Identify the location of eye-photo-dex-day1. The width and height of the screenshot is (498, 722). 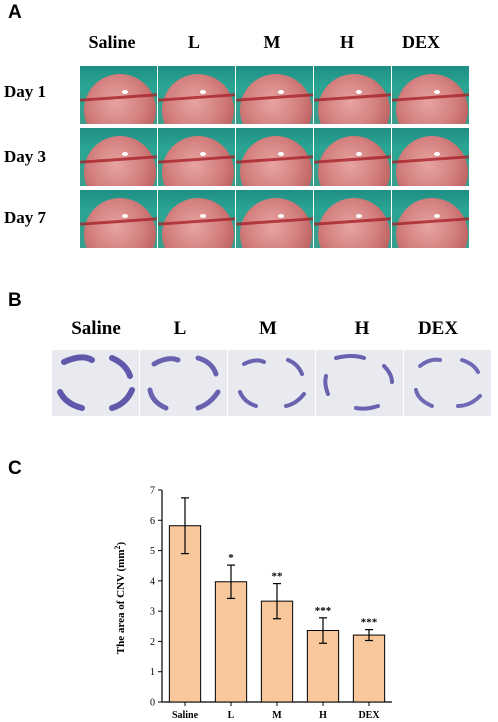
(430, 95).